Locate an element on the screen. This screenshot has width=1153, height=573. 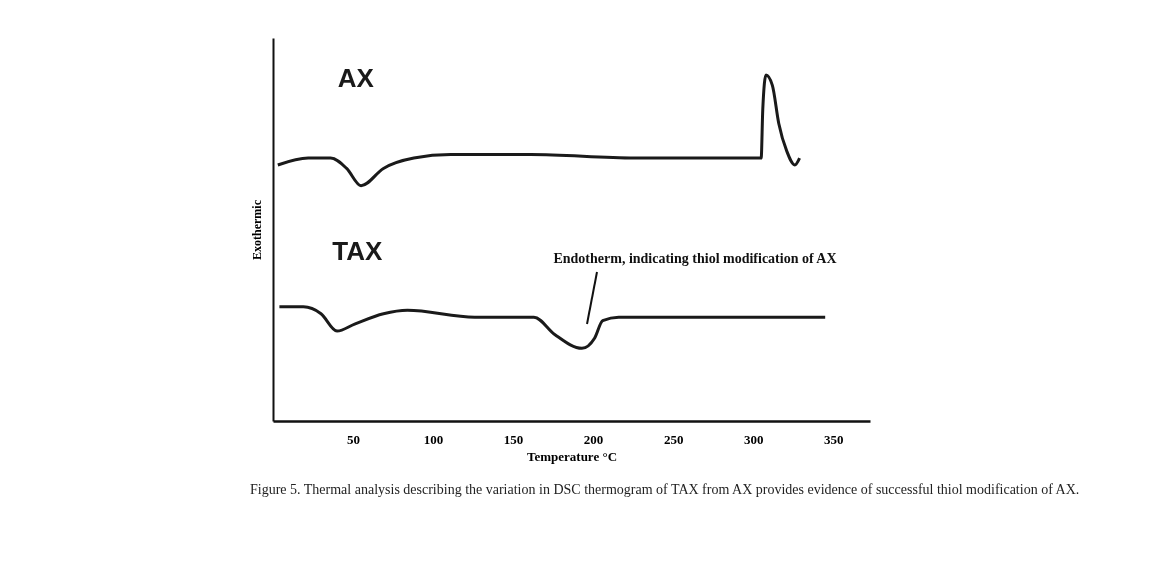
caption: Figure 5. Thermal analysis describing the variation in DSC thermogram of TAX from AX provides evidence of successful thiol modification of AX. is located at coordinates (665, 489).